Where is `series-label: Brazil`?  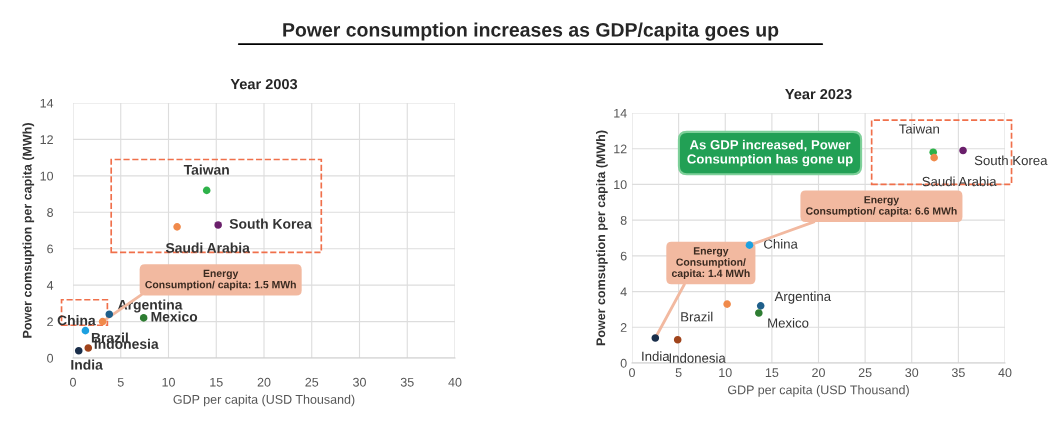 series-label: Brazil is located at coordinates (697, 316).